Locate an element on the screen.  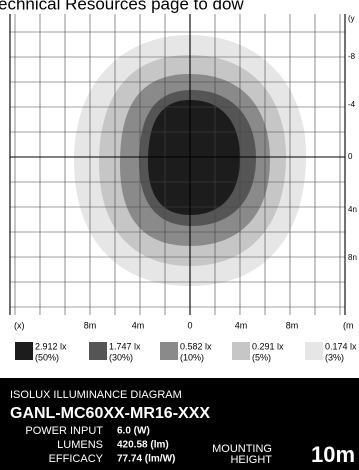
spec-label: POWER INPUT is located at coordinates (64, 431).